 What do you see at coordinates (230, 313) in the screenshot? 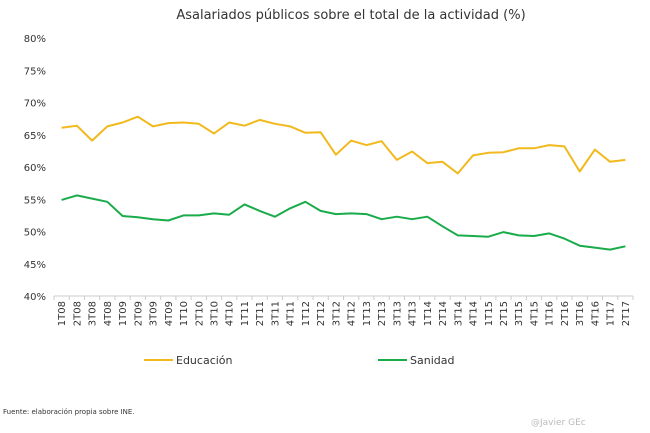
I see `x-tick-label: 4T10` at bounding box center [230, 313].